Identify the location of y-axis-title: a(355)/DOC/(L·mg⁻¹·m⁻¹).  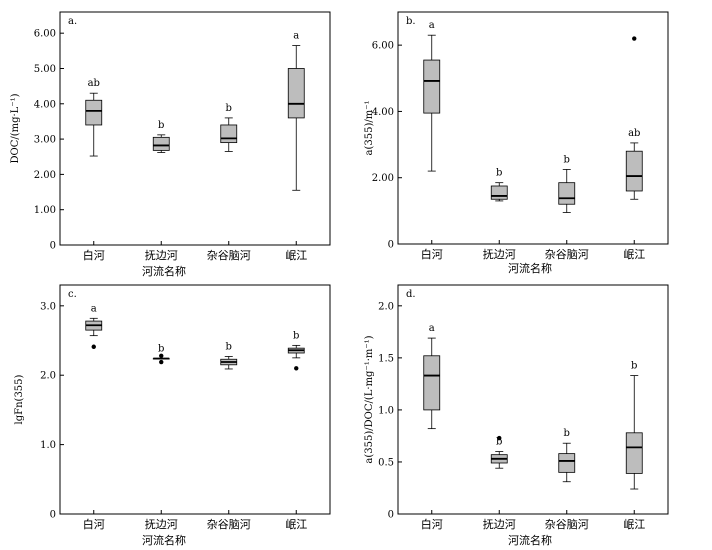
(369, 399).